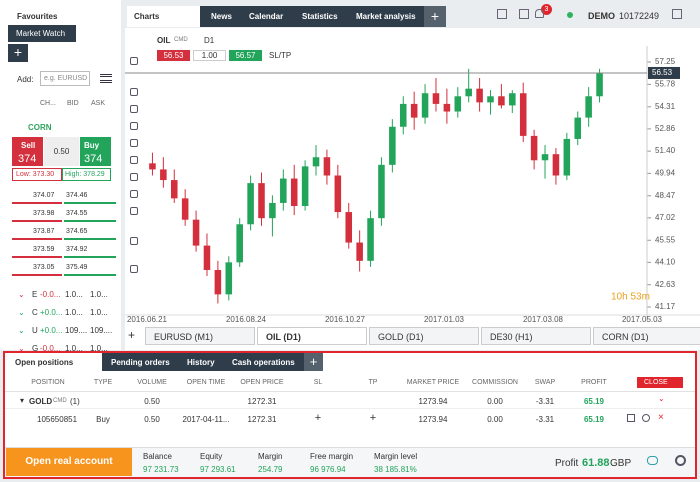  What do you see at coordinates (28, 145) in the screenshot?
I see `sell-label: Sell` at bounding box center [28, 145].